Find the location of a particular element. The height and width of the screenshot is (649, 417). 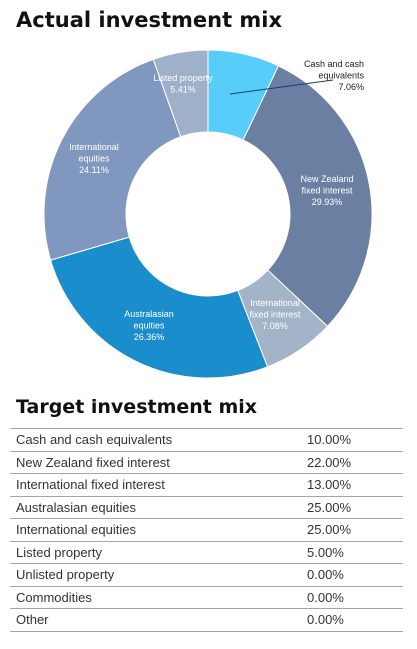

table-row: Other 0.00% is located at coordinates (206, 620).